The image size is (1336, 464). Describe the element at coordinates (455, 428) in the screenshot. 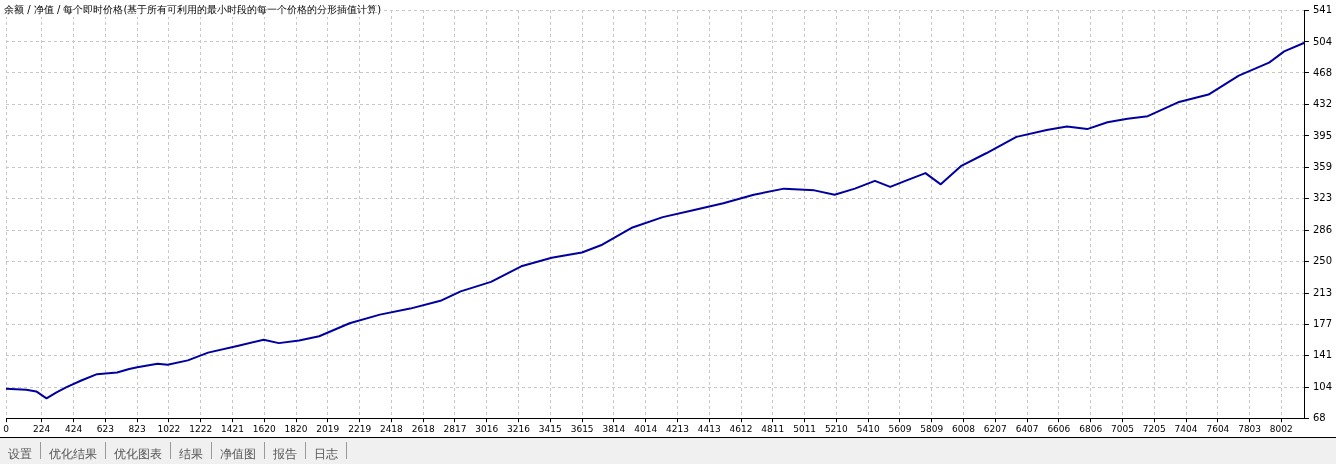

I see `x-tick-label: 2817` at that location.